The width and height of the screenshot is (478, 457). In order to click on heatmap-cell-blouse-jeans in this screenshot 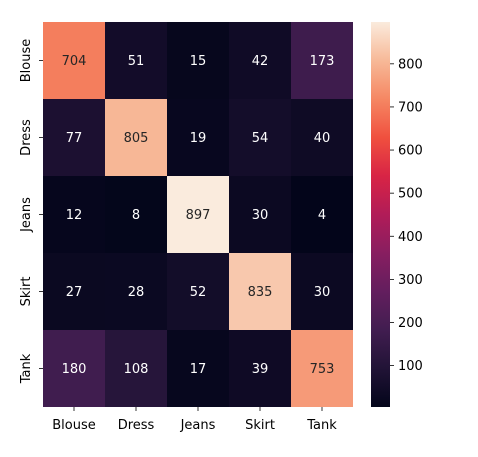, I will do `click(198, 60)`.